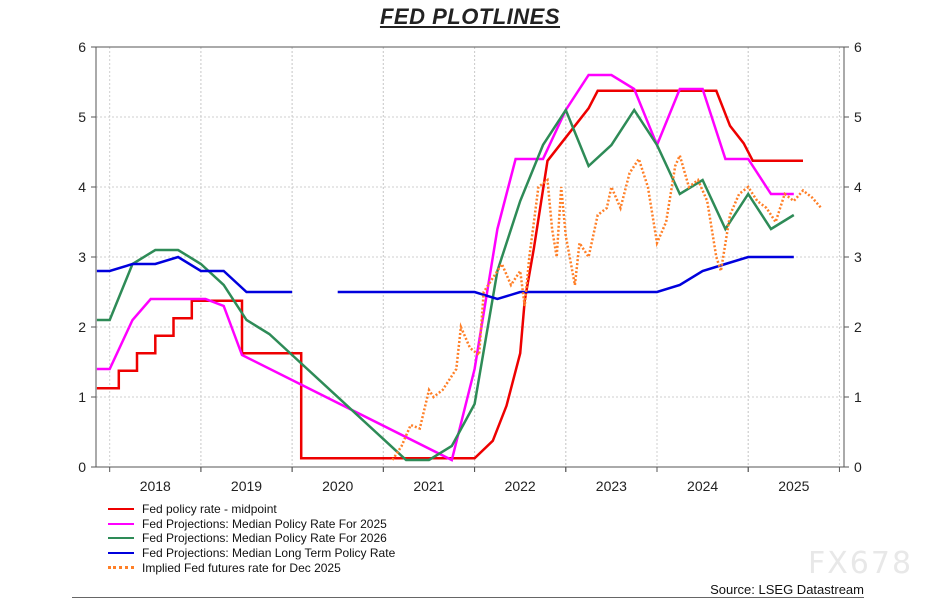  I want to click on y-tick-label-left: 4, so click(82, 187).